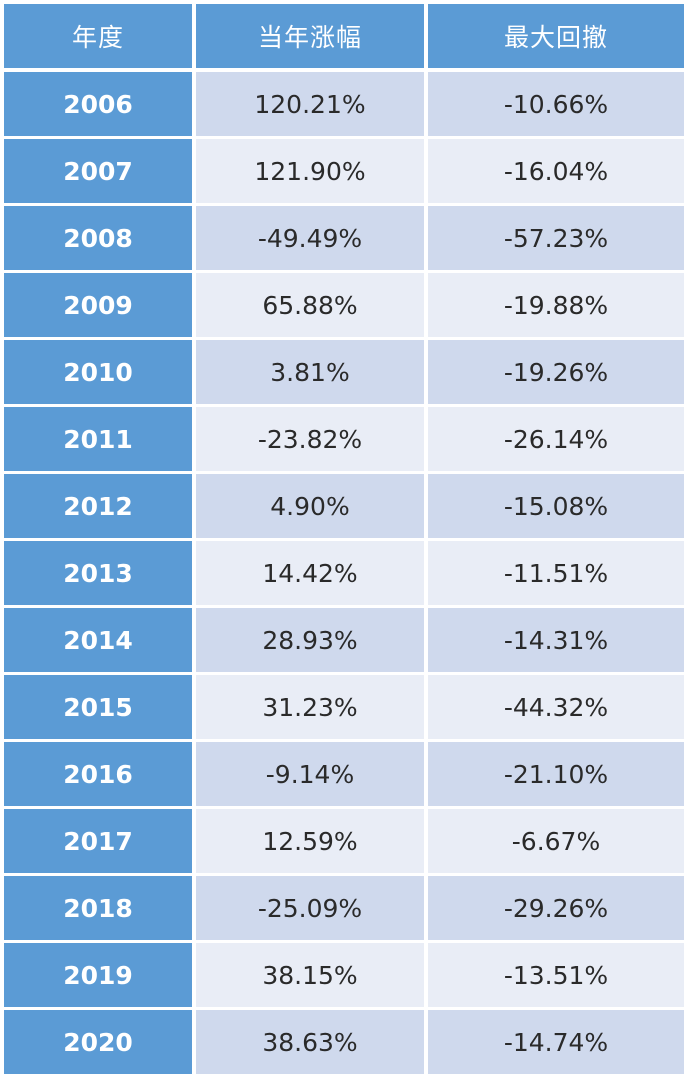  Describe the element at coordinates (310, 506) in the screenshot. I see `gain-cell: 4.90%` at that location.